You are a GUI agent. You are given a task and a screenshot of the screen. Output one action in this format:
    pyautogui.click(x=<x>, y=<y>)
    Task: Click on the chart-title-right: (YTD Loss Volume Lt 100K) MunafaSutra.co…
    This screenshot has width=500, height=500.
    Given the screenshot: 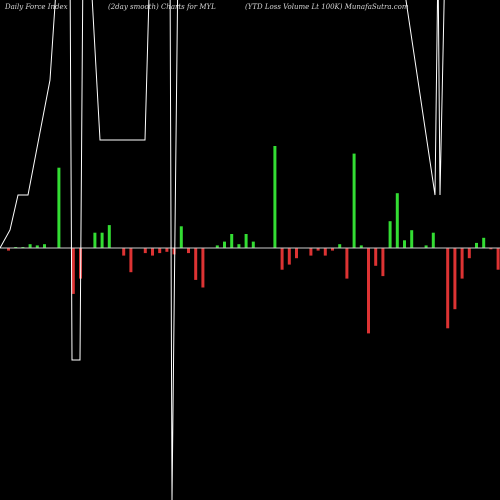 What is the action you would take?
    pyautogui.click(x=327, y=7)
    